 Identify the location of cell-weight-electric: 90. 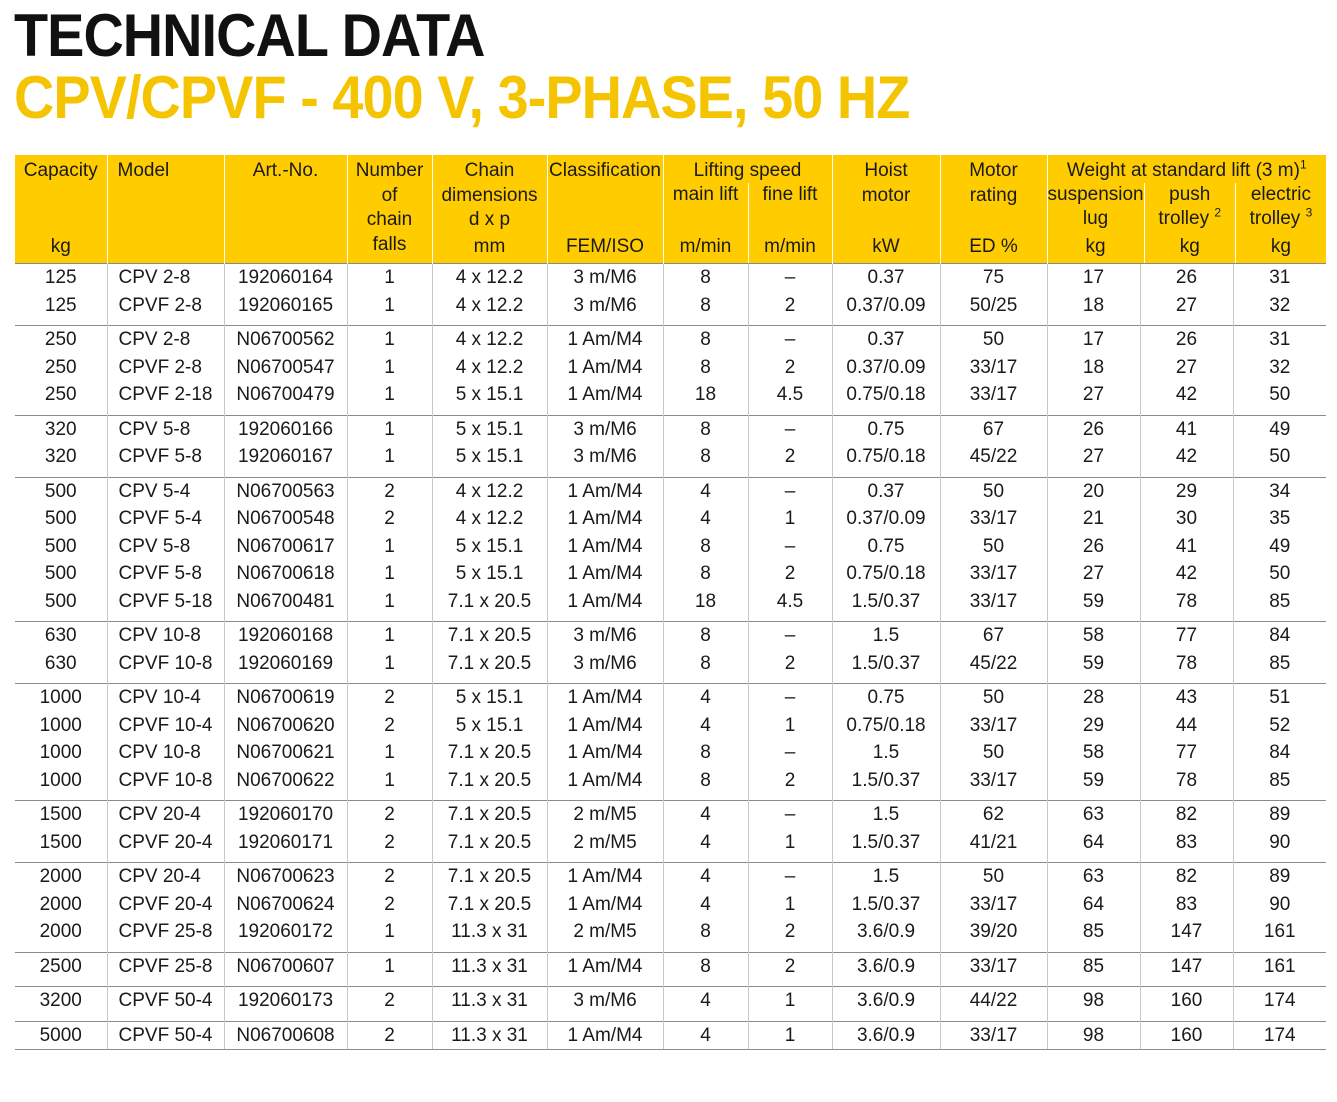
(1279, 904).